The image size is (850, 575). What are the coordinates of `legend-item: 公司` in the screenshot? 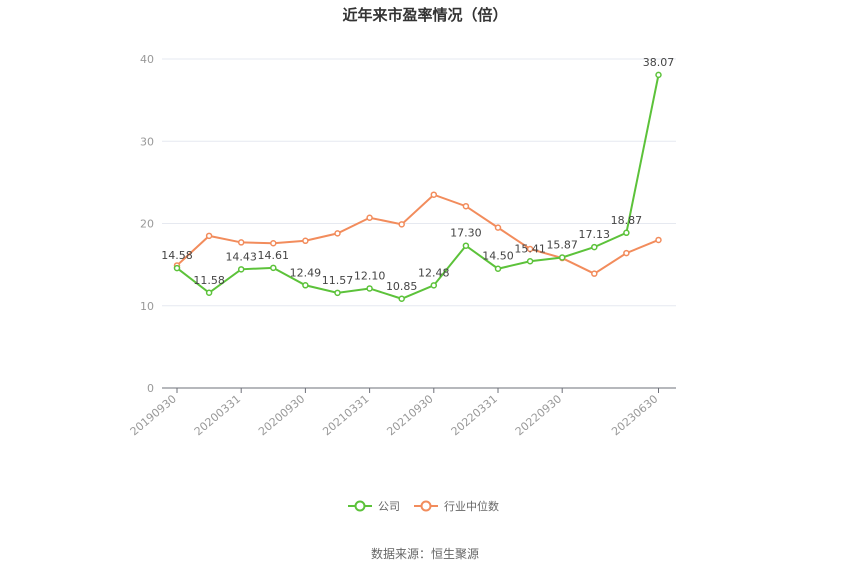 It's located at (374, 506).